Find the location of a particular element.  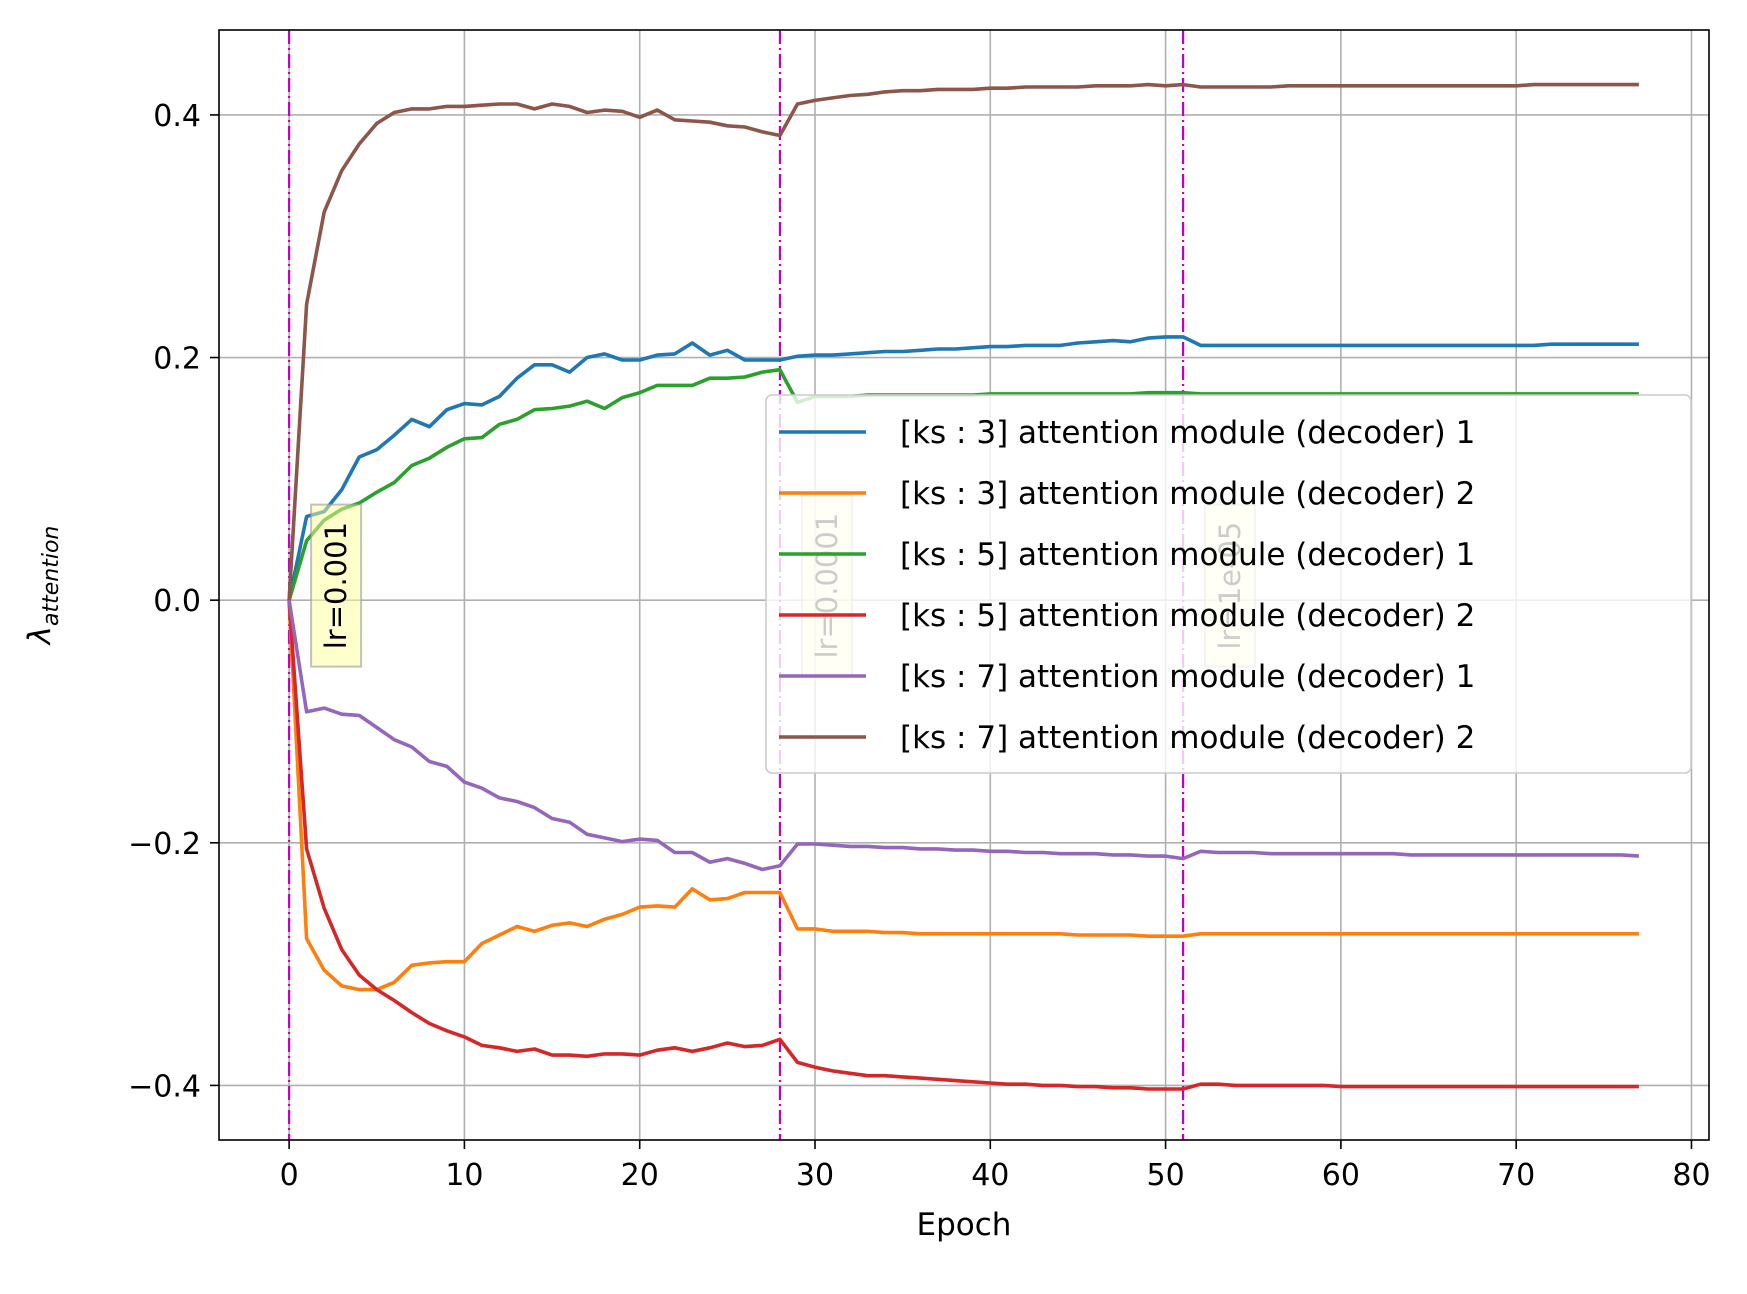

legend-label: [ks : 3] attention module (decoder) 2 is located at coordinates (1187, 494).